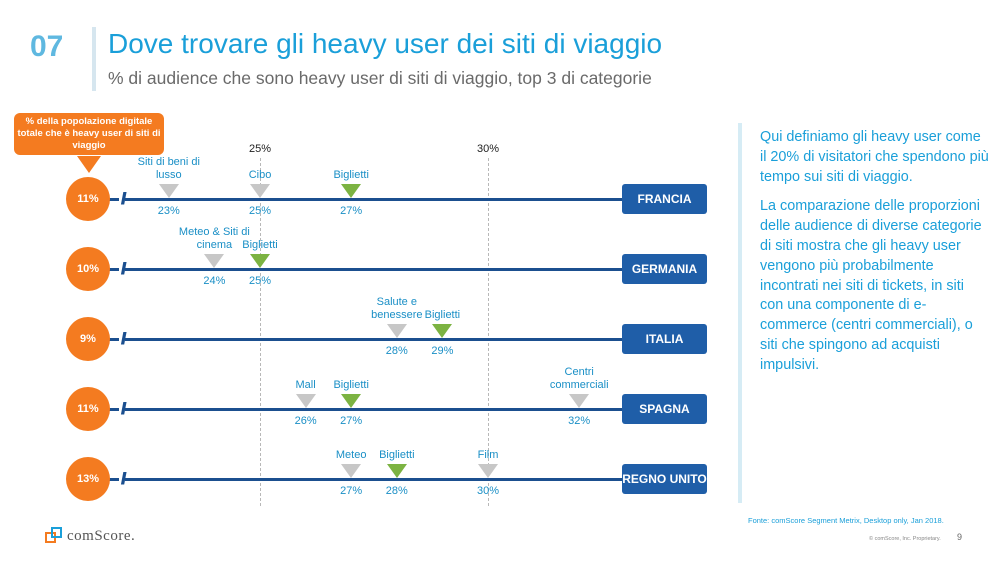 The image size is (1000, 562). Describe the element at coordinates (88, 339) in the screenshot. I see `population-percentage-badge: 9%` at that location.